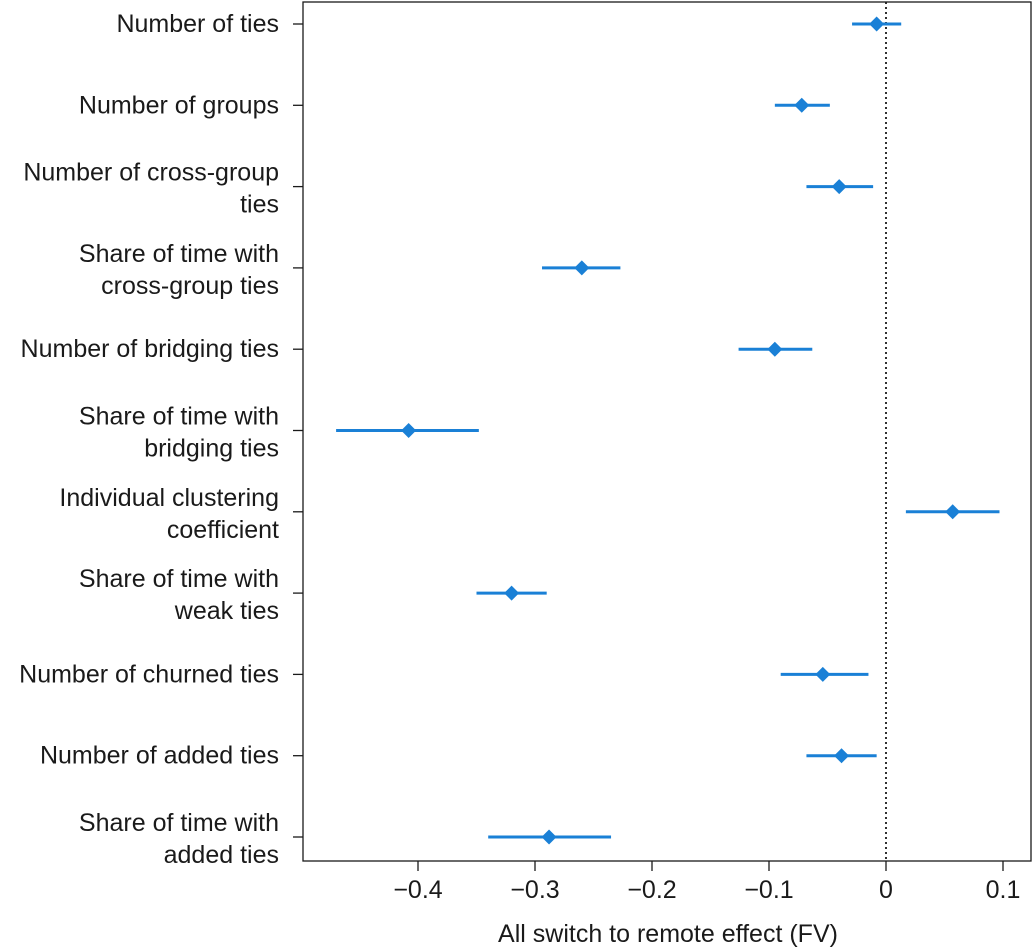  What do you see at coordinates (534, 890) in the screenshot?
I see `x-tick-label: −0.3` at bounding box center [534, 890].